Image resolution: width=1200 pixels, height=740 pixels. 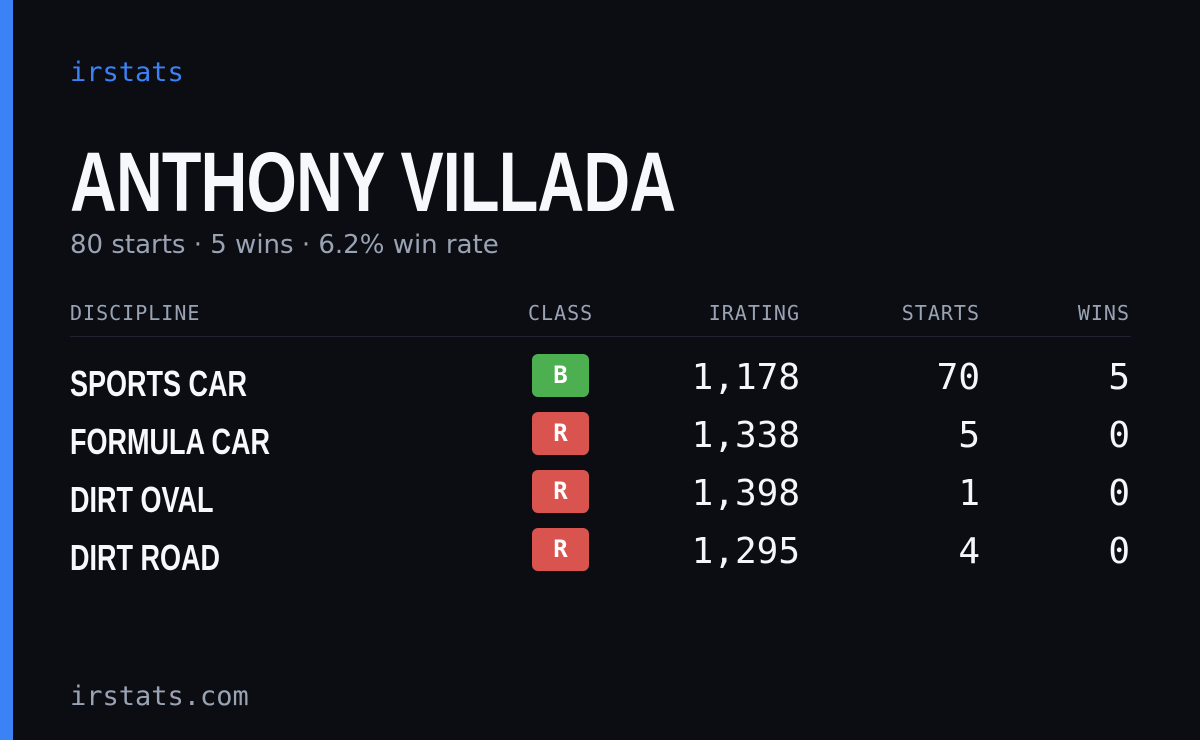 I want to click on discipline-name: DIRT ROAD, so click(x=145, y=557).